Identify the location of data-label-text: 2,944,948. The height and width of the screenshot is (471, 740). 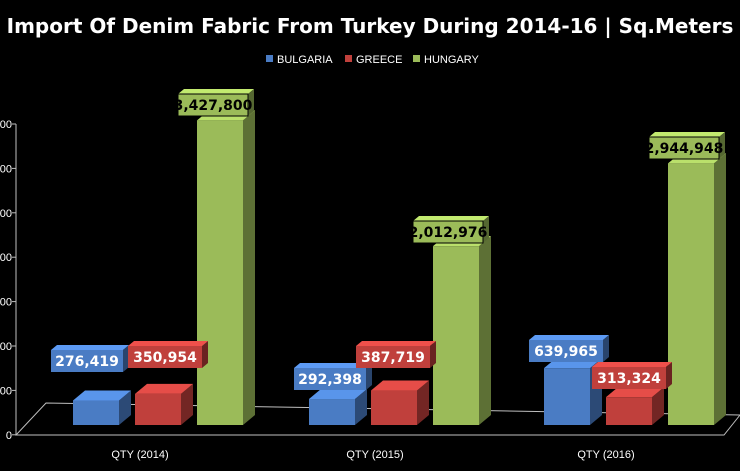
(684, 149).